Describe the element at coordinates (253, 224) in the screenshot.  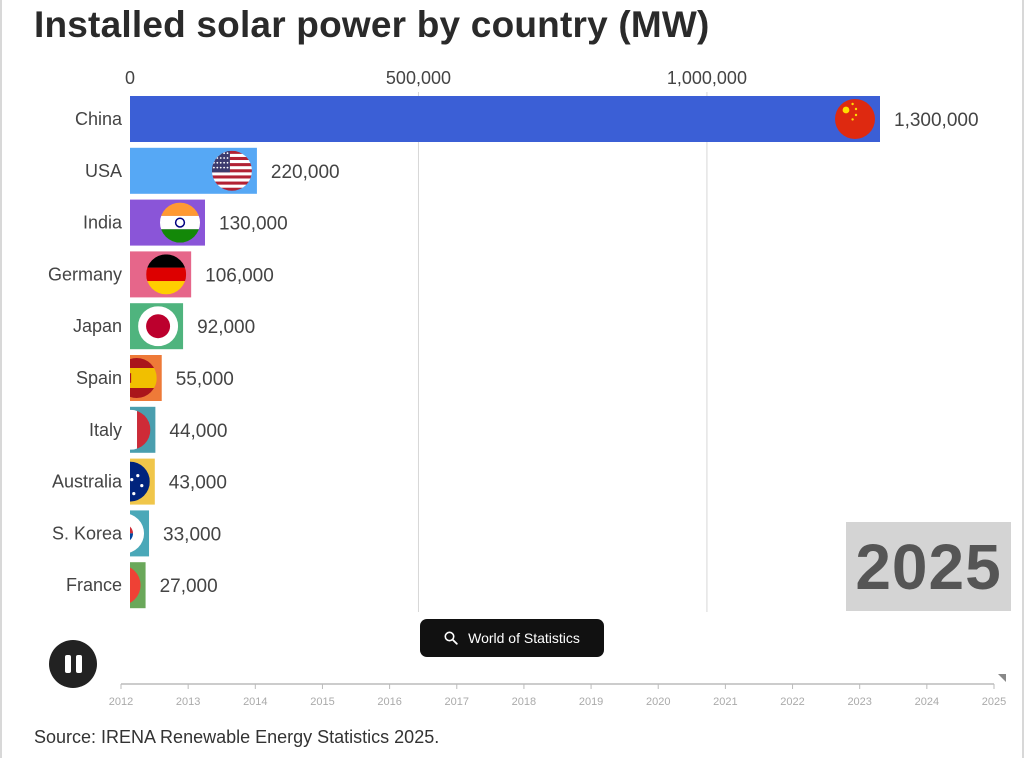
I see `value-label-india: 130,000` at that location.